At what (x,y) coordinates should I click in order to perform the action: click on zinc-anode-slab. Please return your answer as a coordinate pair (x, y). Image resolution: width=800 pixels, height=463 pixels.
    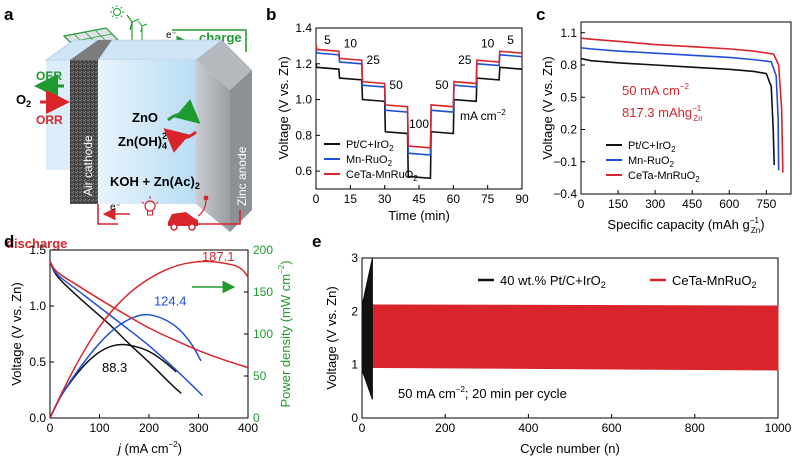
    Looking at the image, I should click on (213, 146).